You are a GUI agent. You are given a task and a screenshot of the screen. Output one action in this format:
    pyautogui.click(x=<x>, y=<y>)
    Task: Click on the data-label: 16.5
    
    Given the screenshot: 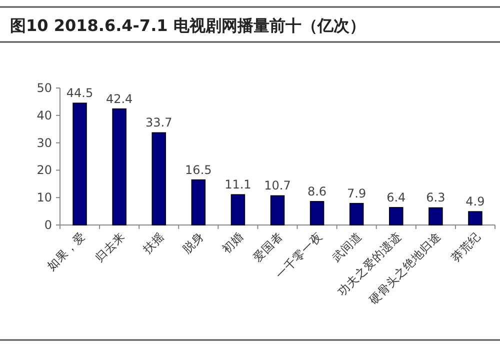 What is the action you would take?
    pyautogui.click(x=198, y=169)
    